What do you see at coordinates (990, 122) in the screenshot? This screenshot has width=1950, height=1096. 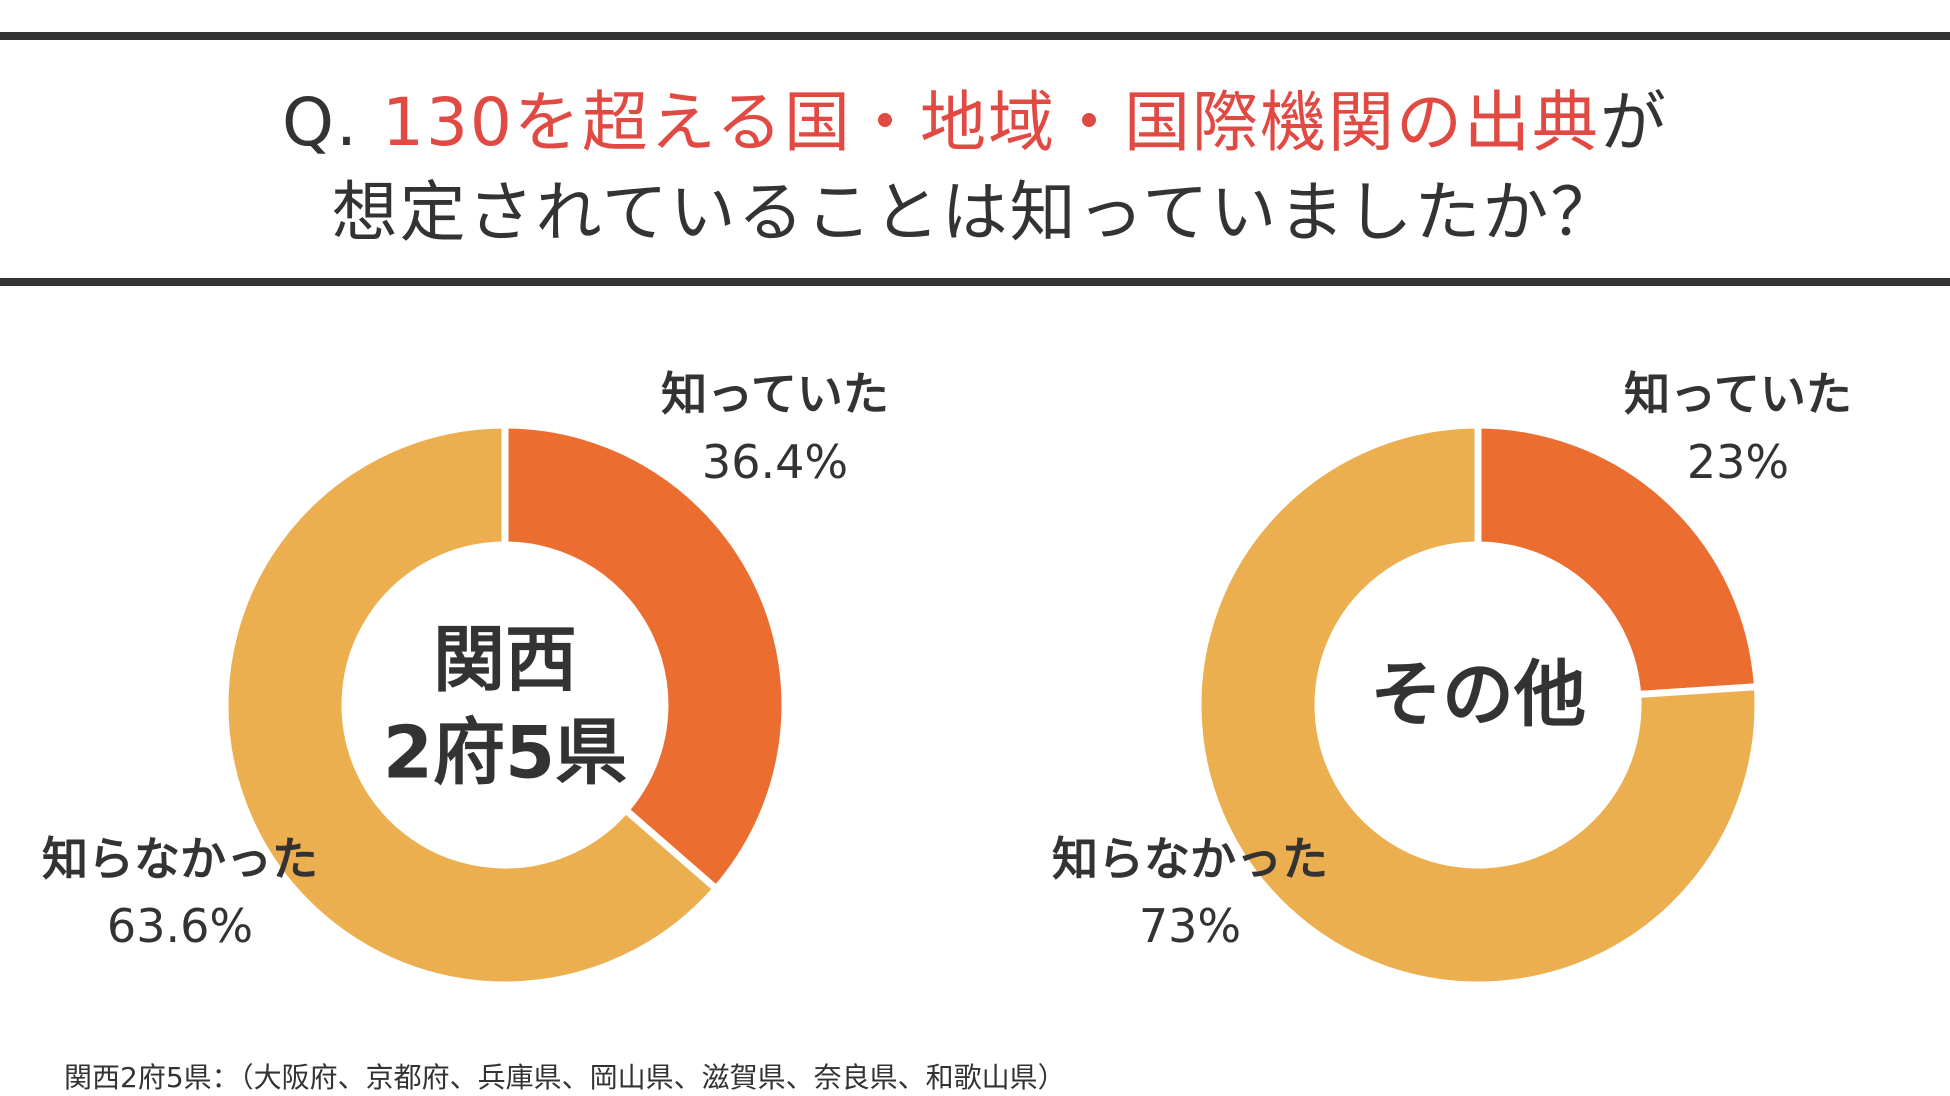 I see `title-highlight: 130を超える国・地域・国際機関の出典` at bounding box center [990, 122].